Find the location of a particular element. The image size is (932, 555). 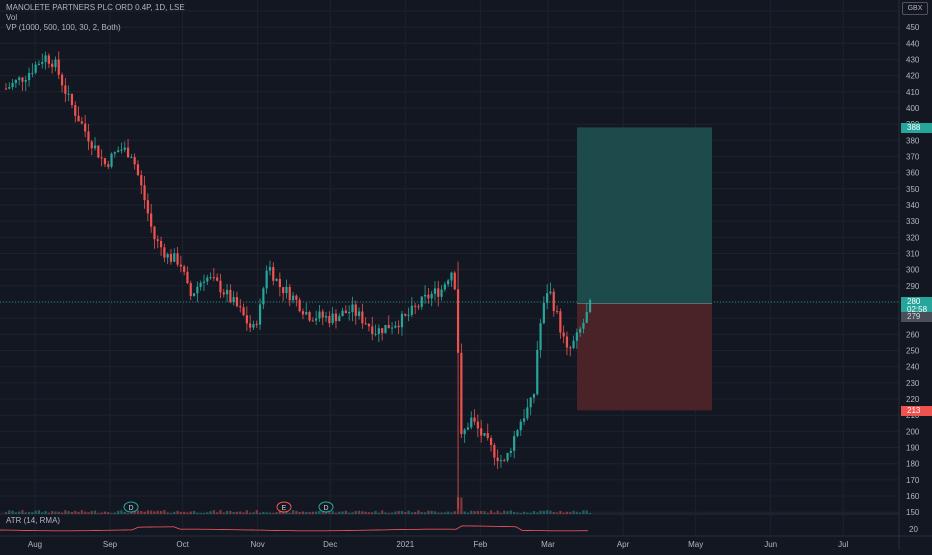

stop-price-tag: 213 is located at coordinates (916, 411).